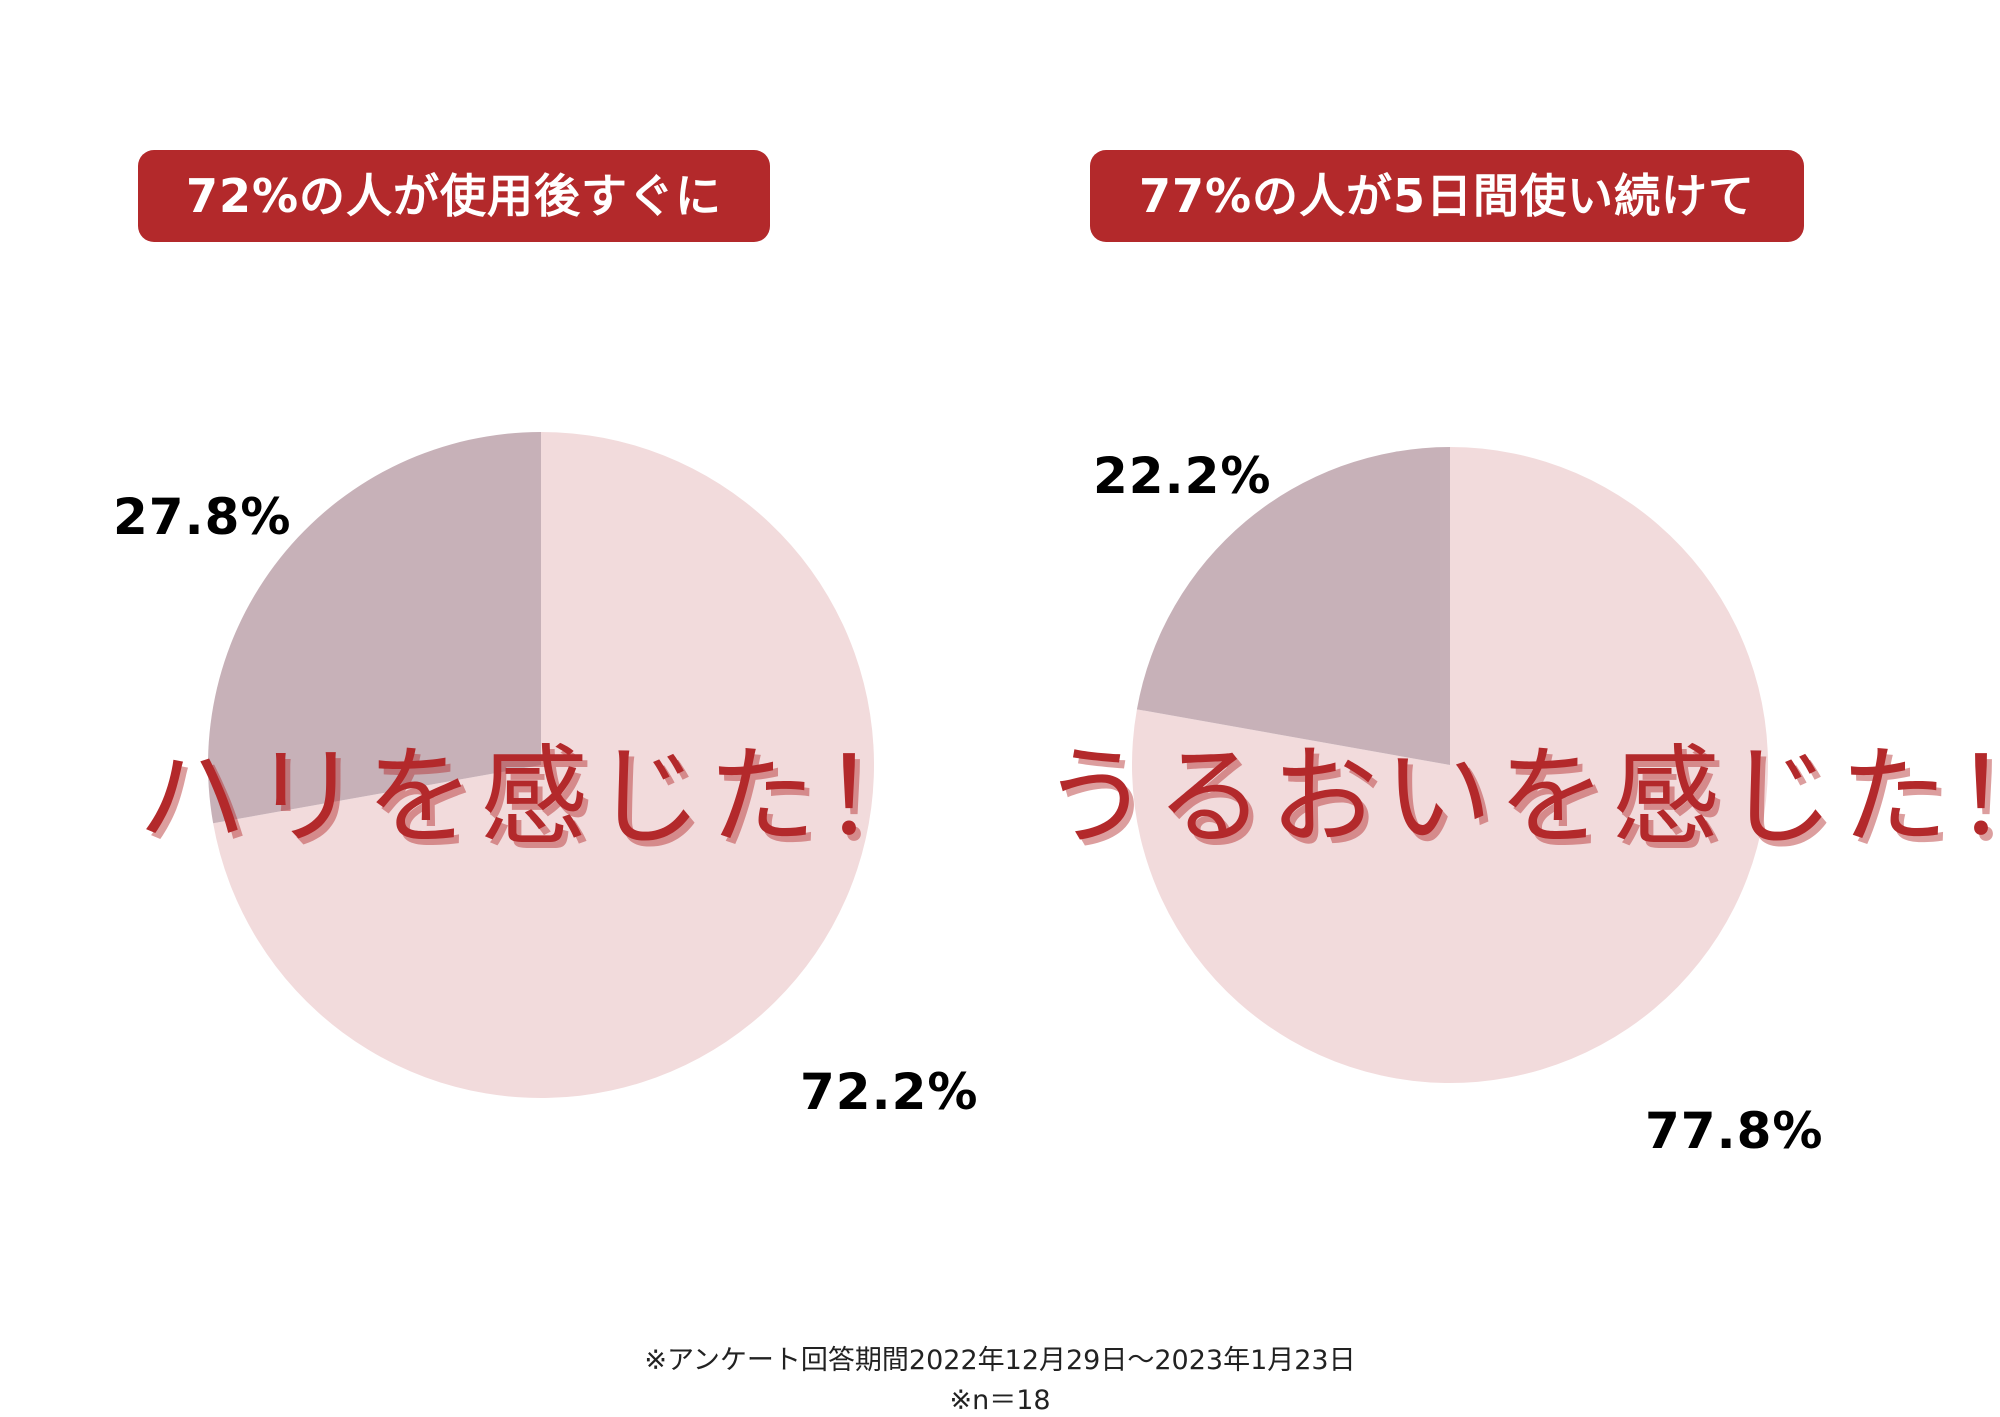  I want to click on slice-label-major: 72.2%, so click(889, 1092).